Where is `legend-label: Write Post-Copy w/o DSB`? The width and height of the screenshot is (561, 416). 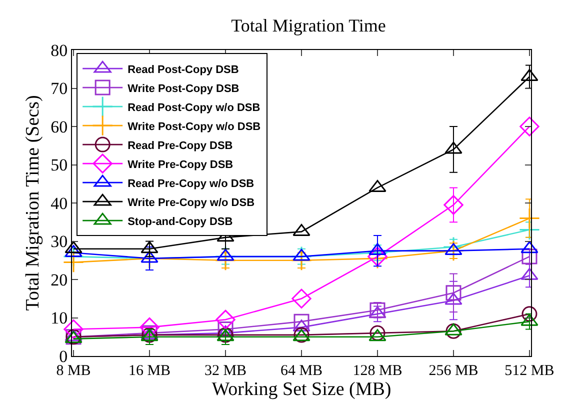
legend-label: Write Post-Copy w/o DSB is located at coordinates (194, 126).